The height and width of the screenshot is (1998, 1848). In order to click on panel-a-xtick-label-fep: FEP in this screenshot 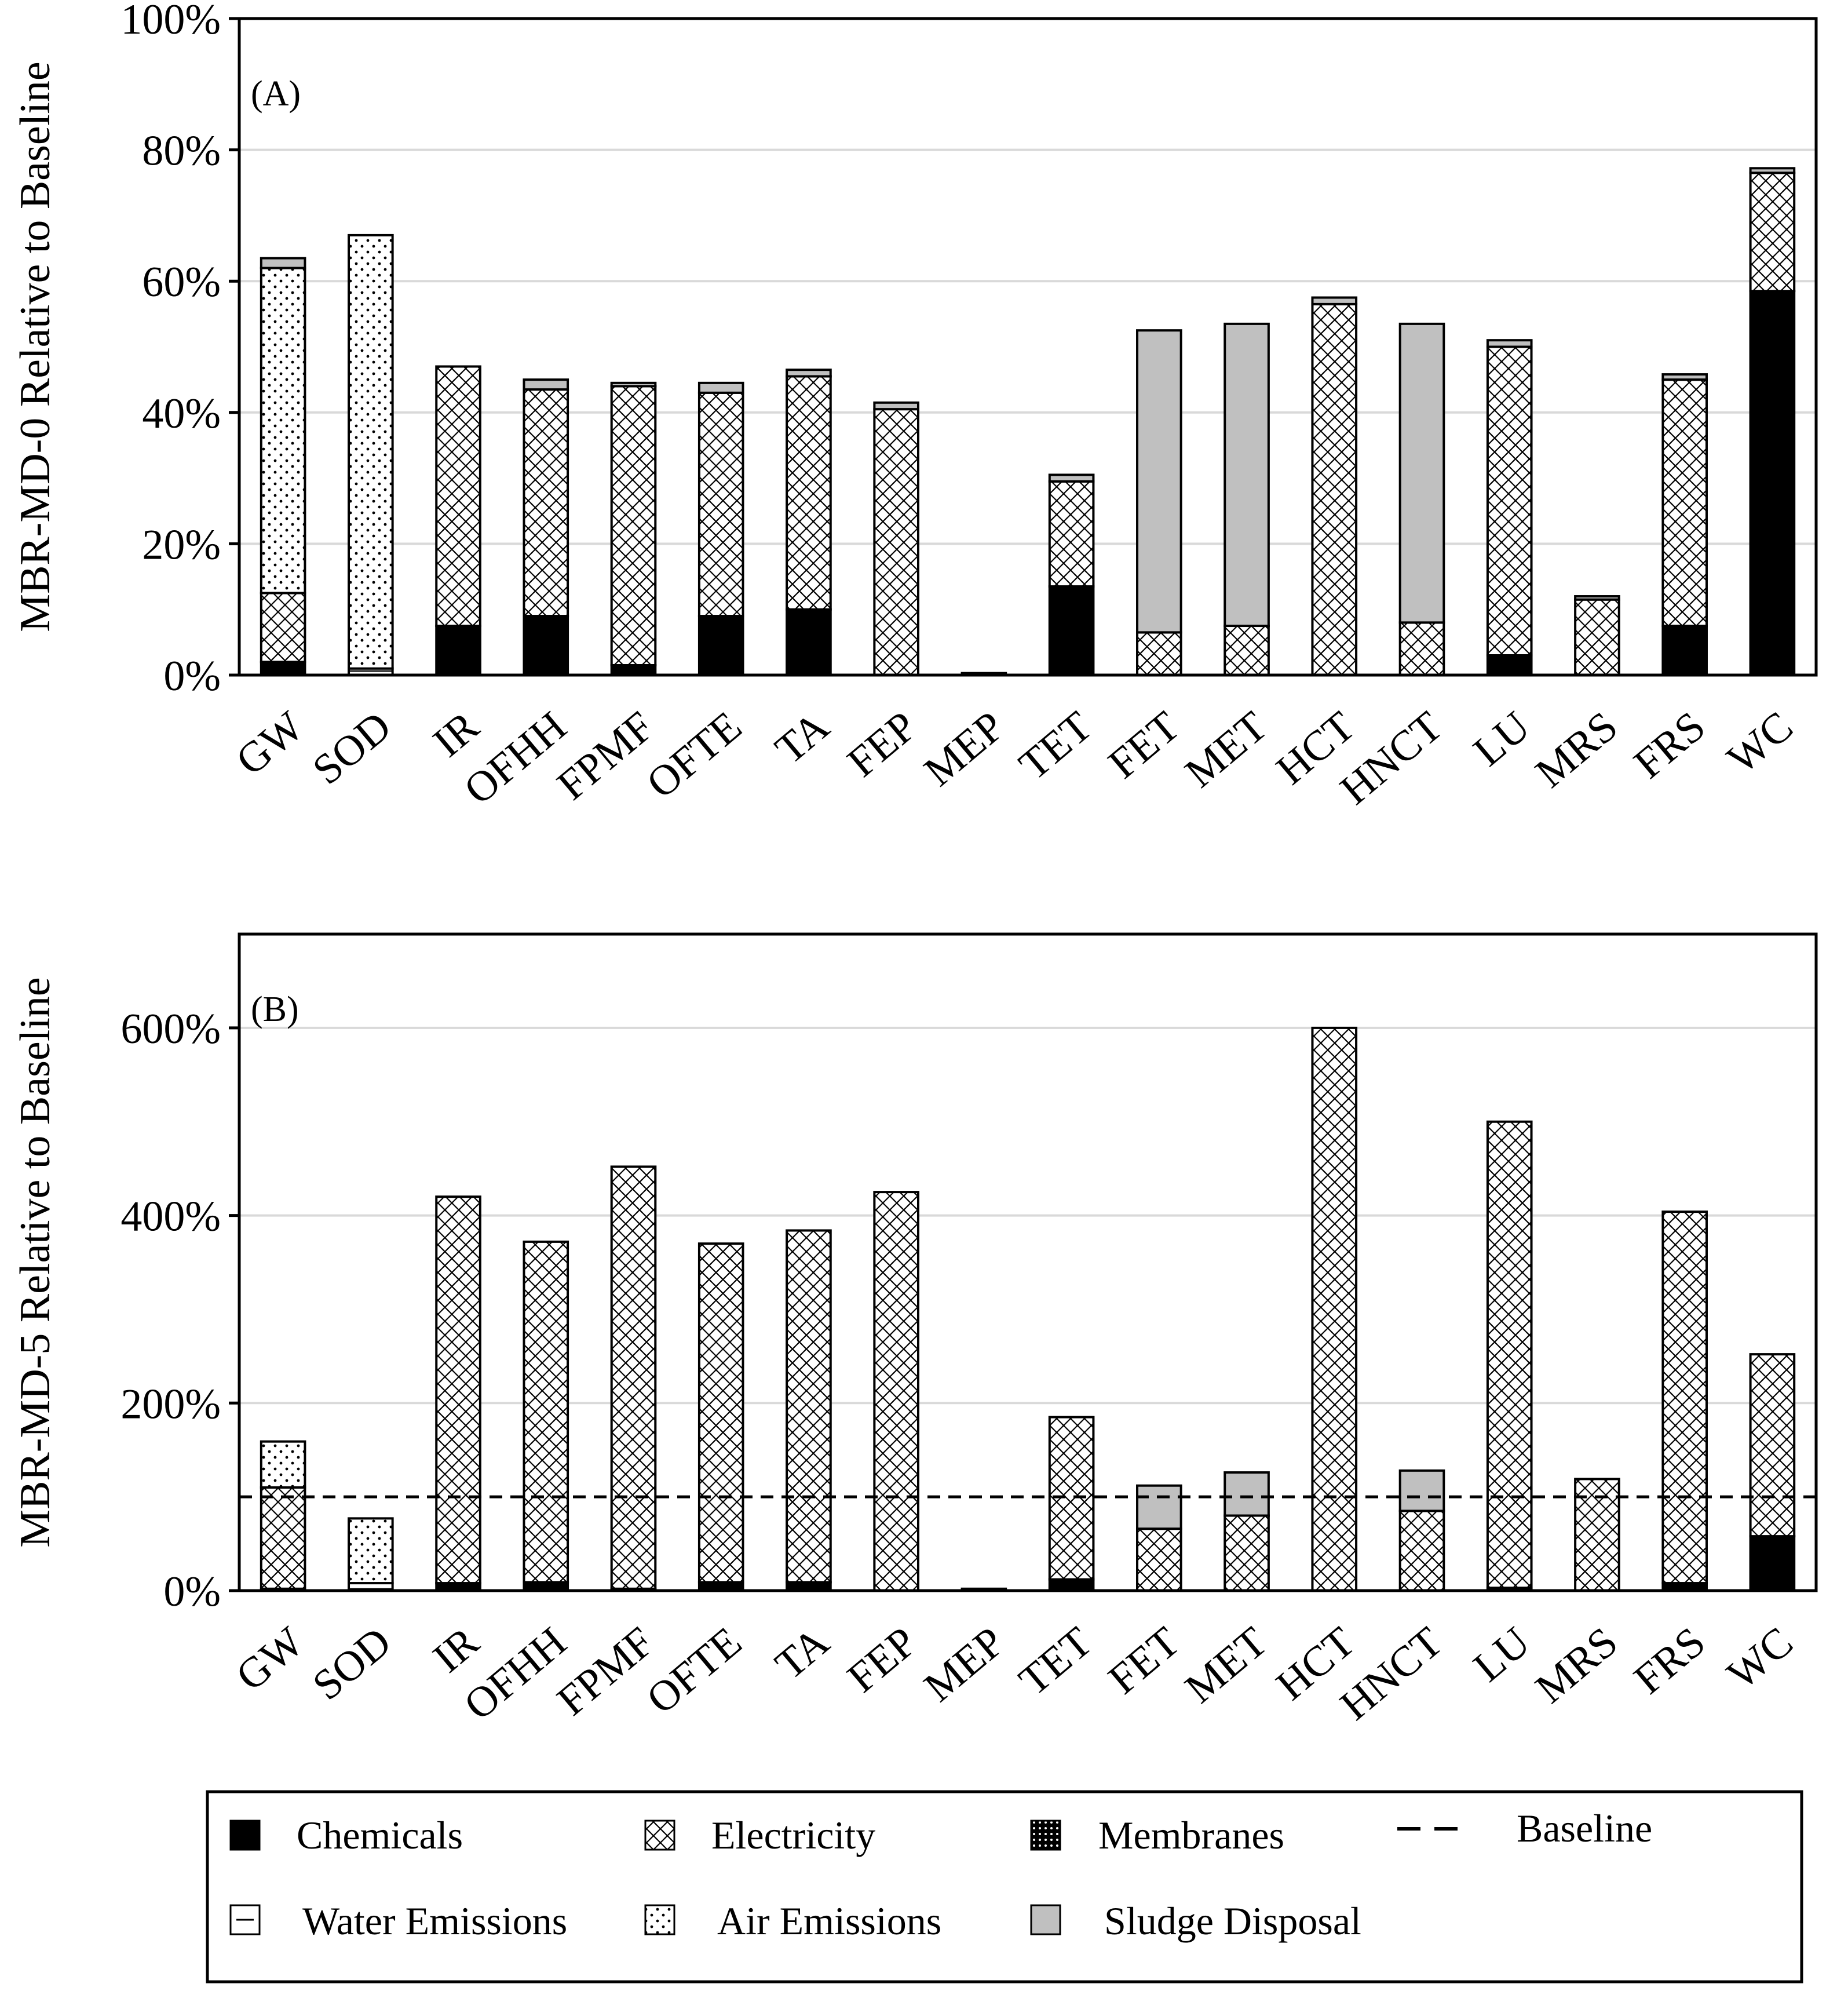, I will do `click(883, 744)`.